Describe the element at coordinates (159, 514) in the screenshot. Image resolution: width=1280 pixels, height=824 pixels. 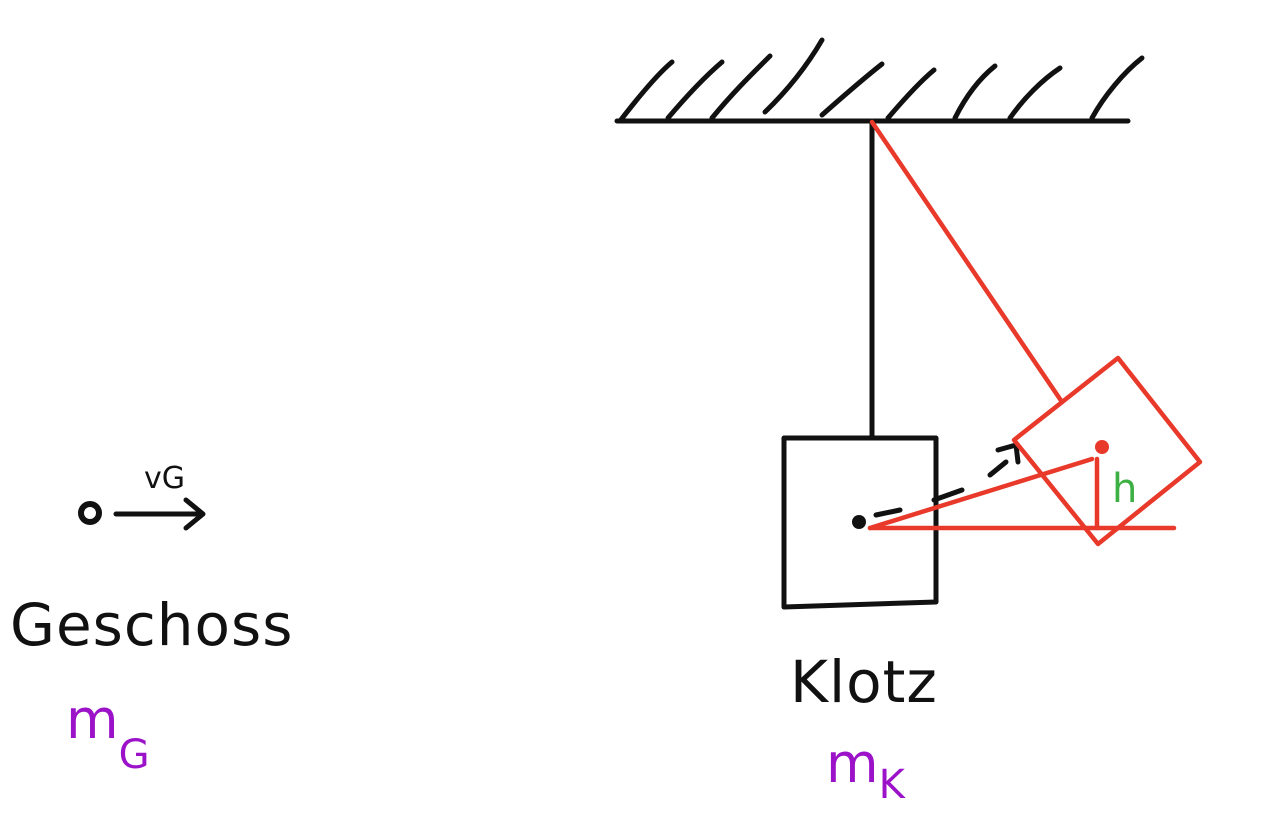
I see `velocity-arrow` at that location.